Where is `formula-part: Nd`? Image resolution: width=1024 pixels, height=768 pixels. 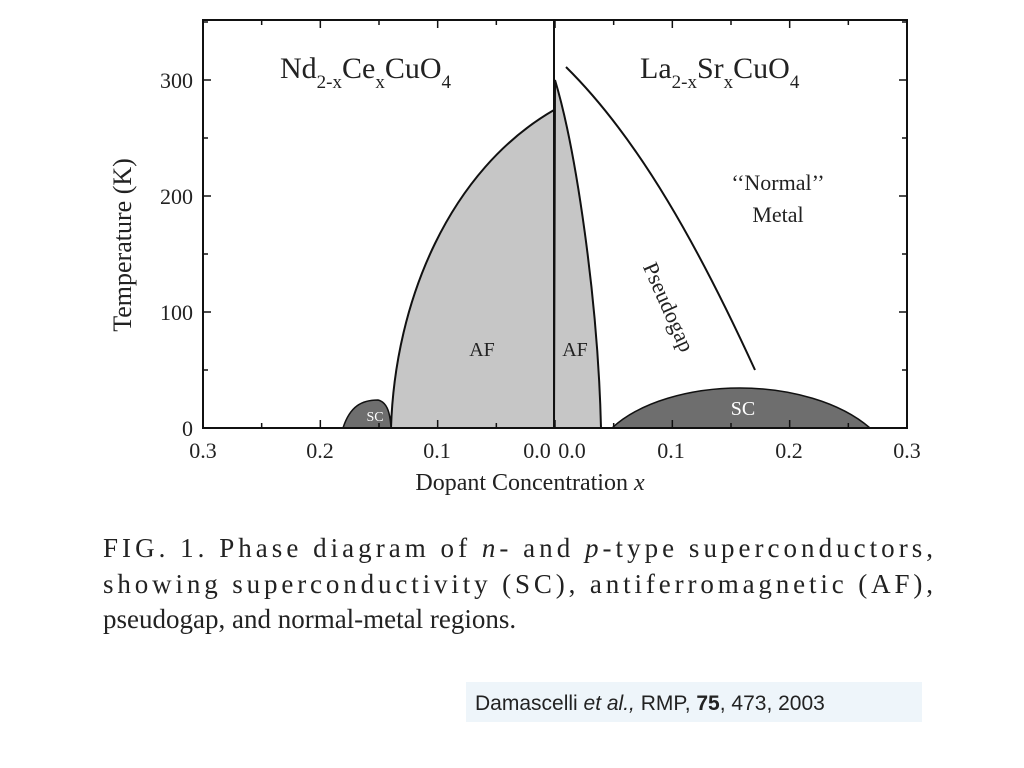
formula-part: Nd is located at coordinates (298, 68).